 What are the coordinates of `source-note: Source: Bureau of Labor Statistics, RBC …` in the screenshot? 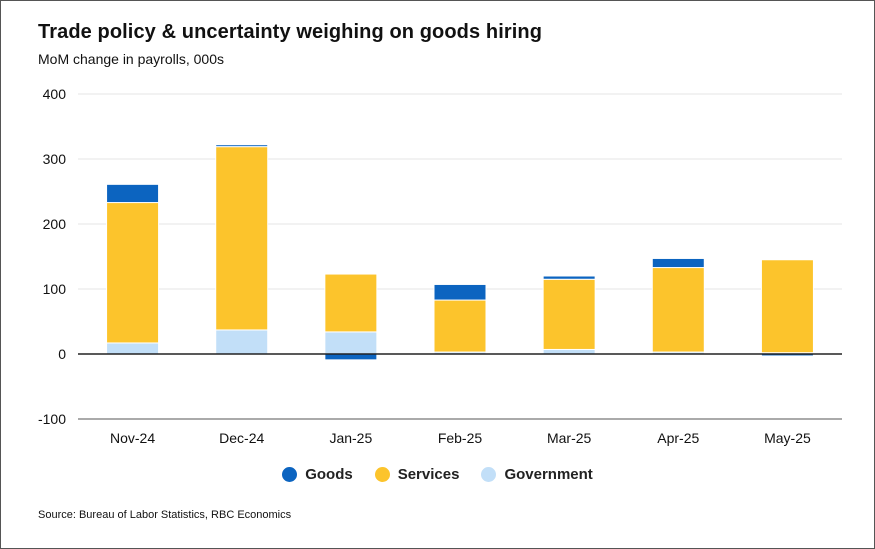 It's located at (165, 515).